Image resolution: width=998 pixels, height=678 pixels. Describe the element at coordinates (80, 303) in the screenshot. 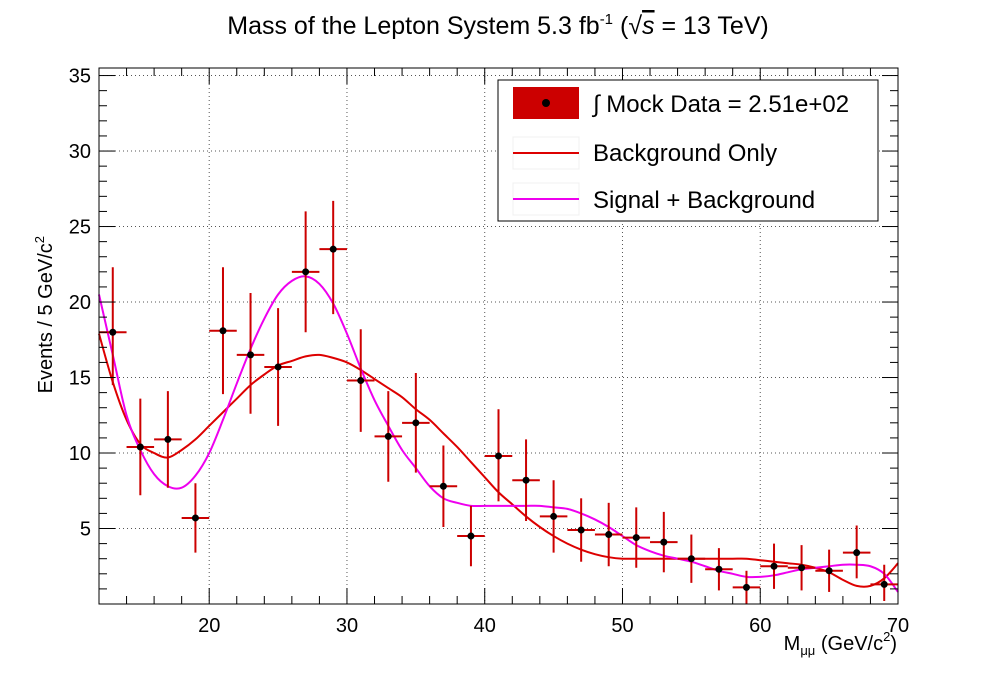

I see `y-tick-label-3: 20` at that location.